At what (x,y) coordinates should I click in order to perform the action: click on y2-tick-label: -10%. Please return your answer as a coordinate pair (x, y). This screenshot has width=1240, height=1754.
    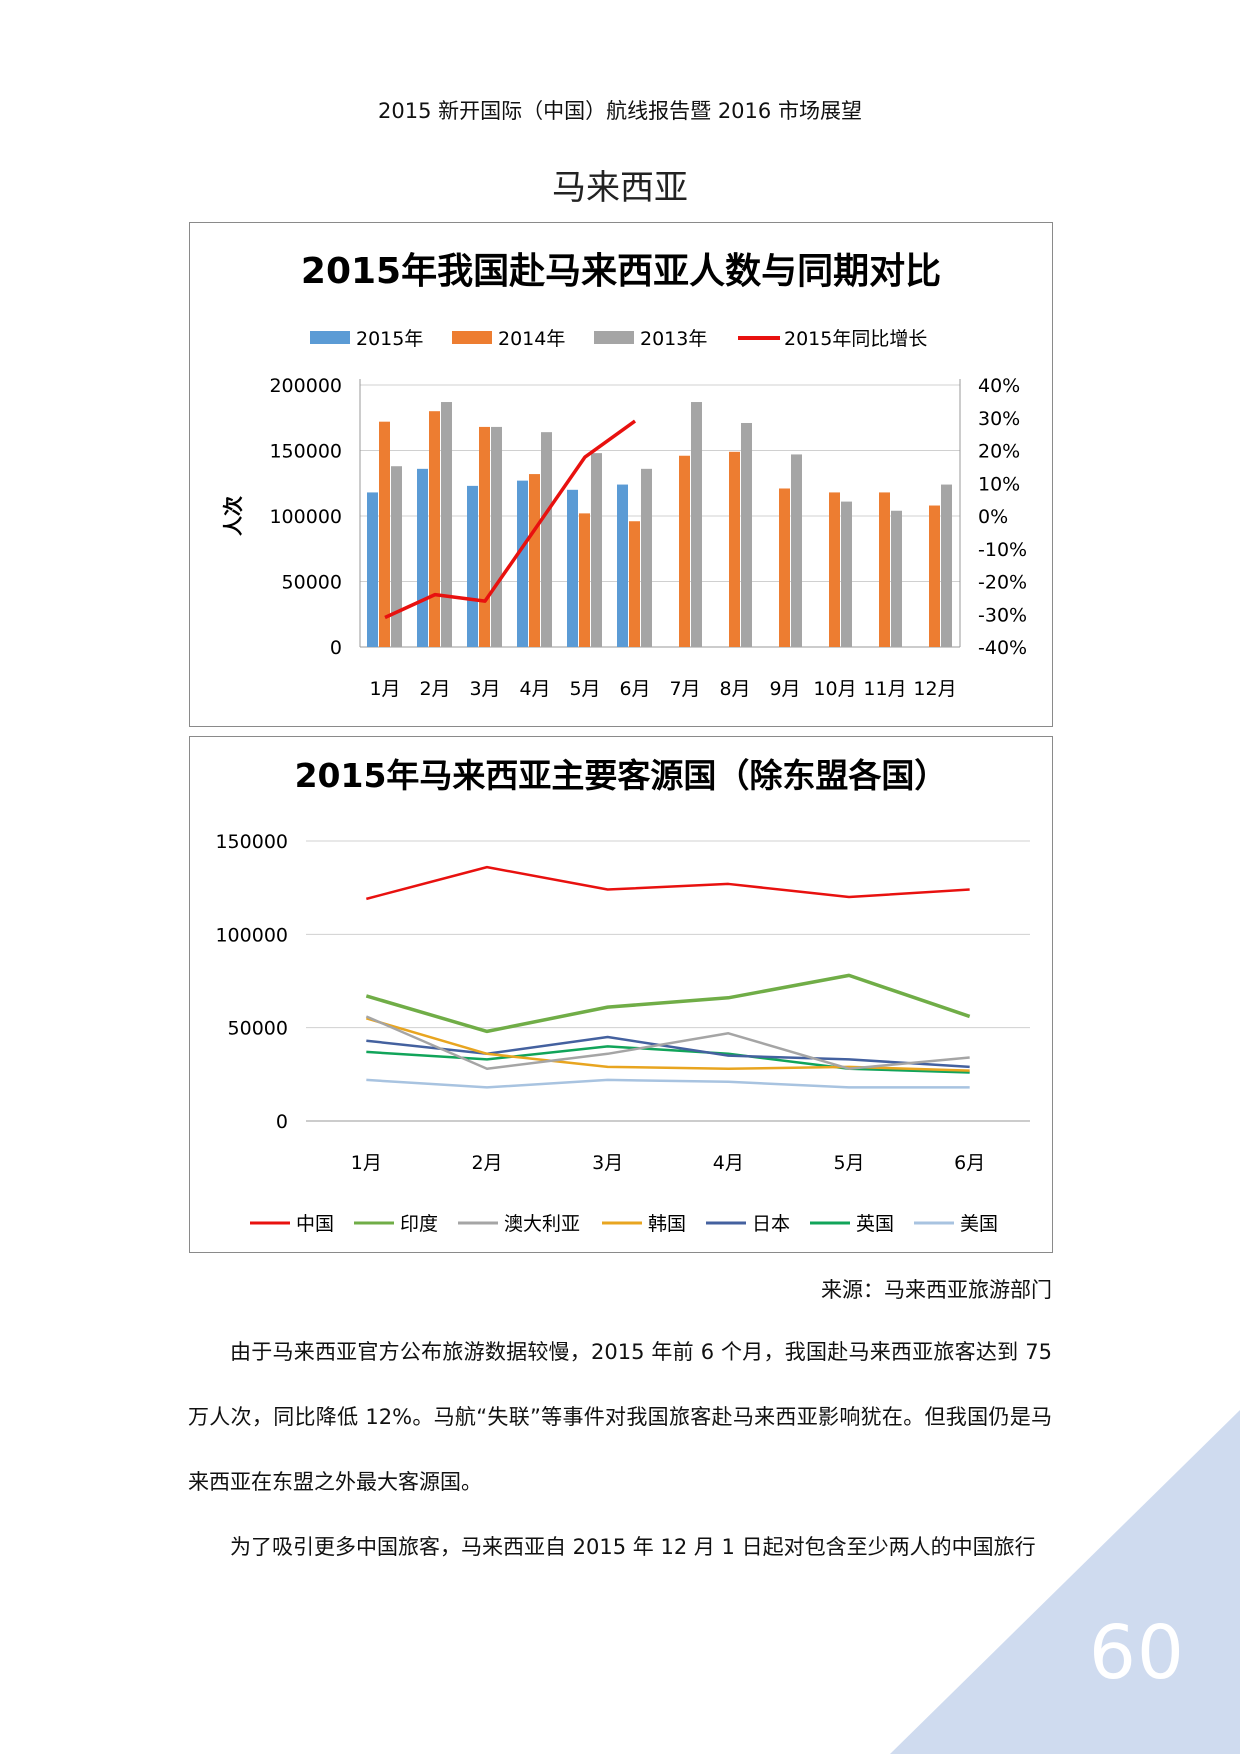
    Looking at the image, I should click on (1002, 550).